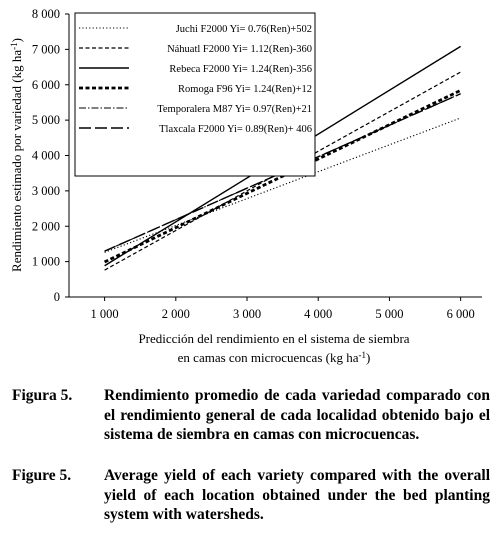  I want to click on y-tick-label: 2 000, so click(46, 226).